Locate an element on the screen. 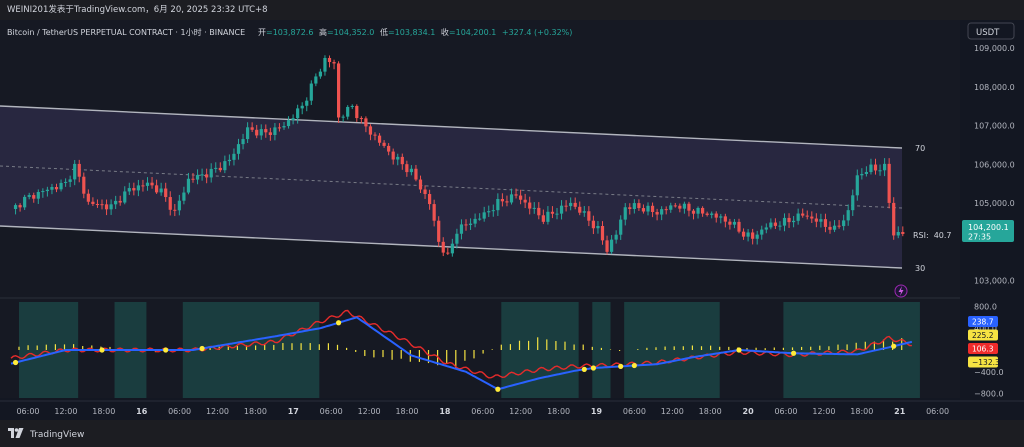 Image resolution: width=1024 pixels, height=447 pixels. tradingview-logo: TradingView is located at coordinates (46, 434).